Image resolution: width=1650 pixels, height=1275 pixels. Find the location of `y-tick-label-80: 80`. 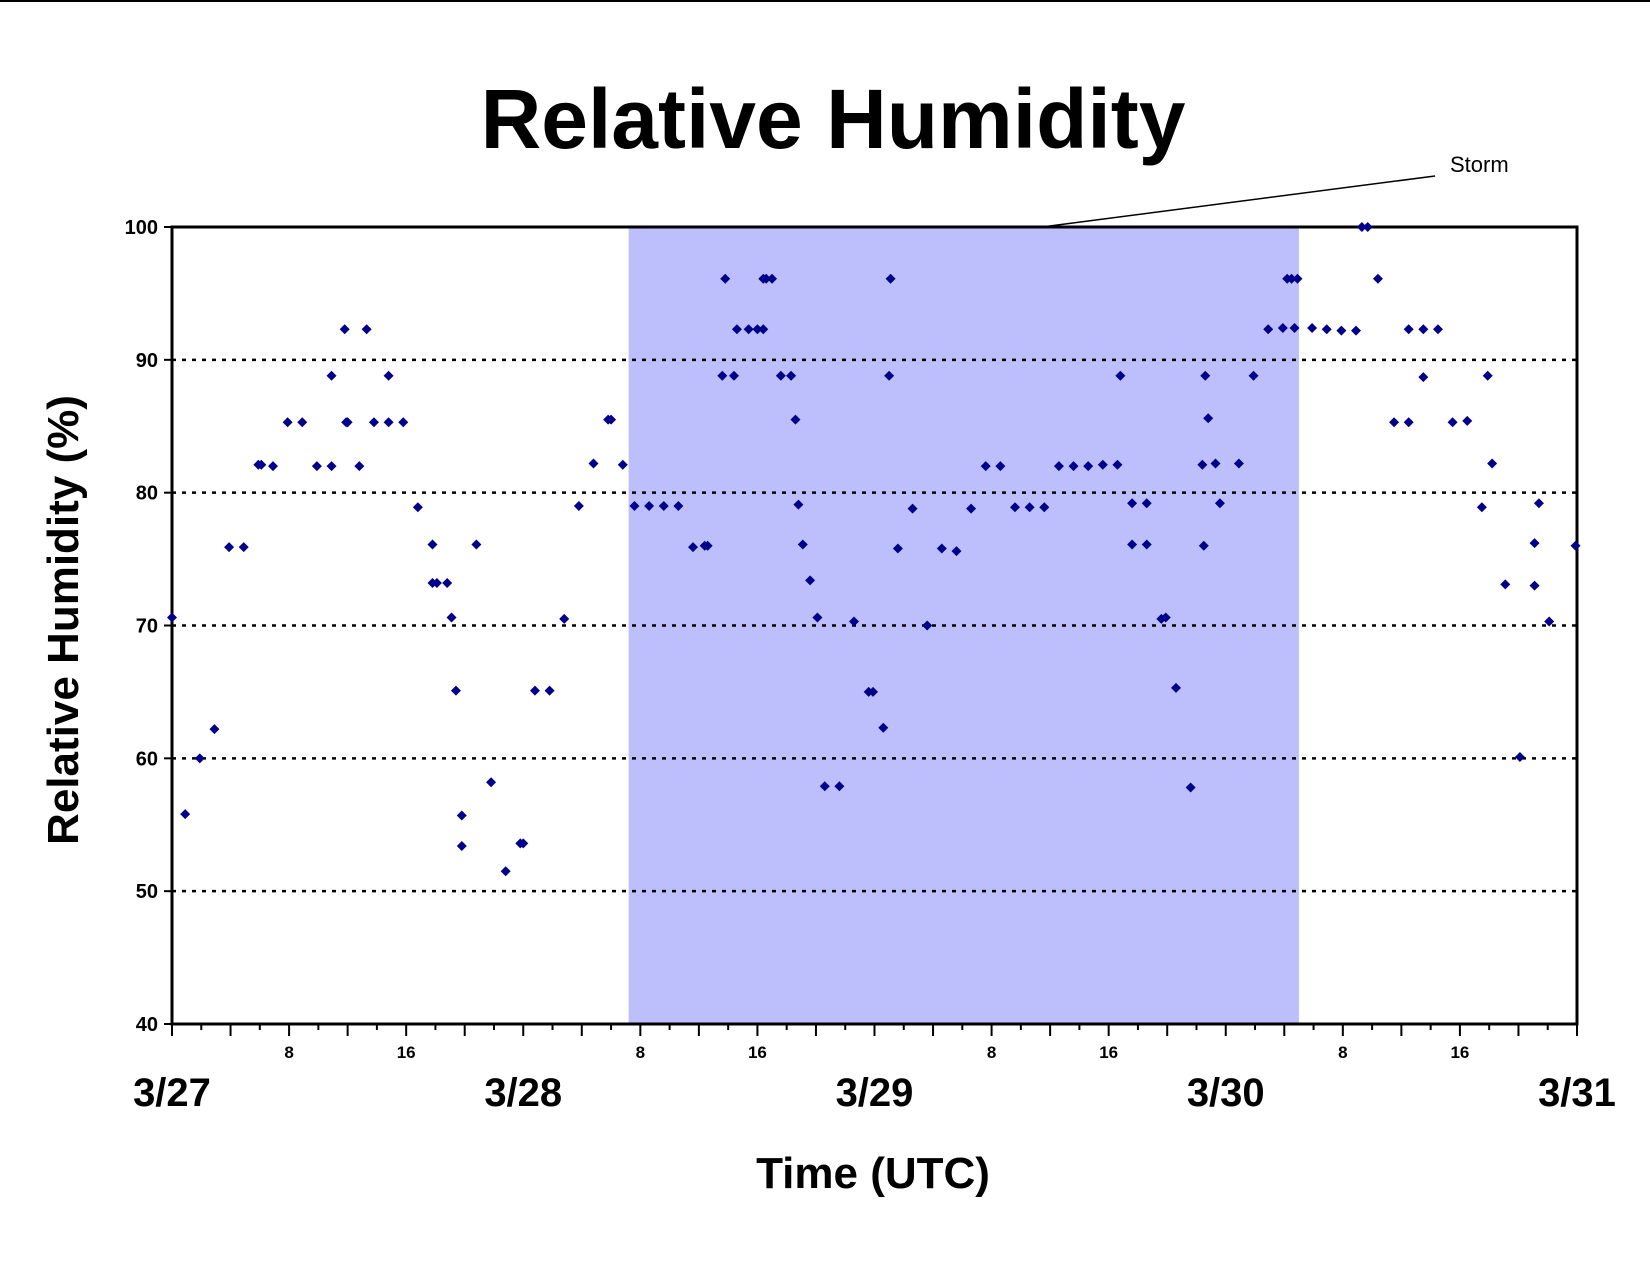

y-tick-label-80: 80 is located at coordinates (147, 494).